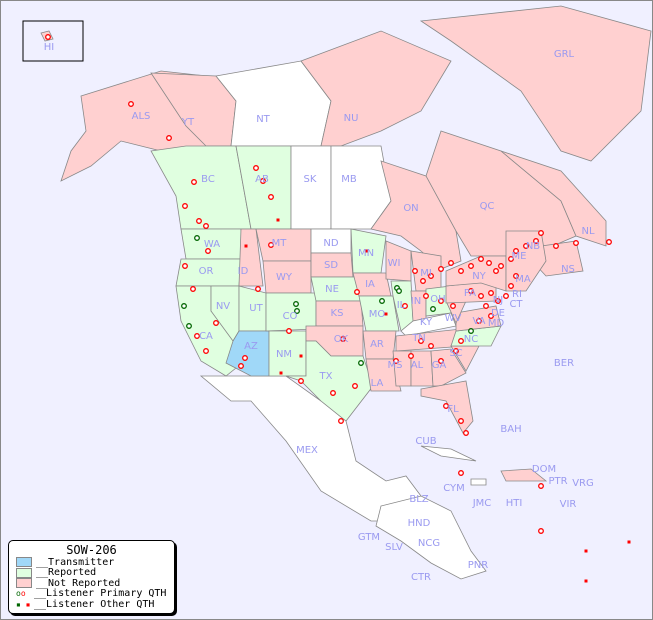  What do you see at coordinates (419, 523) in the screenshot?
I see `label-hnd: HND` at bounding box center [419, 523].